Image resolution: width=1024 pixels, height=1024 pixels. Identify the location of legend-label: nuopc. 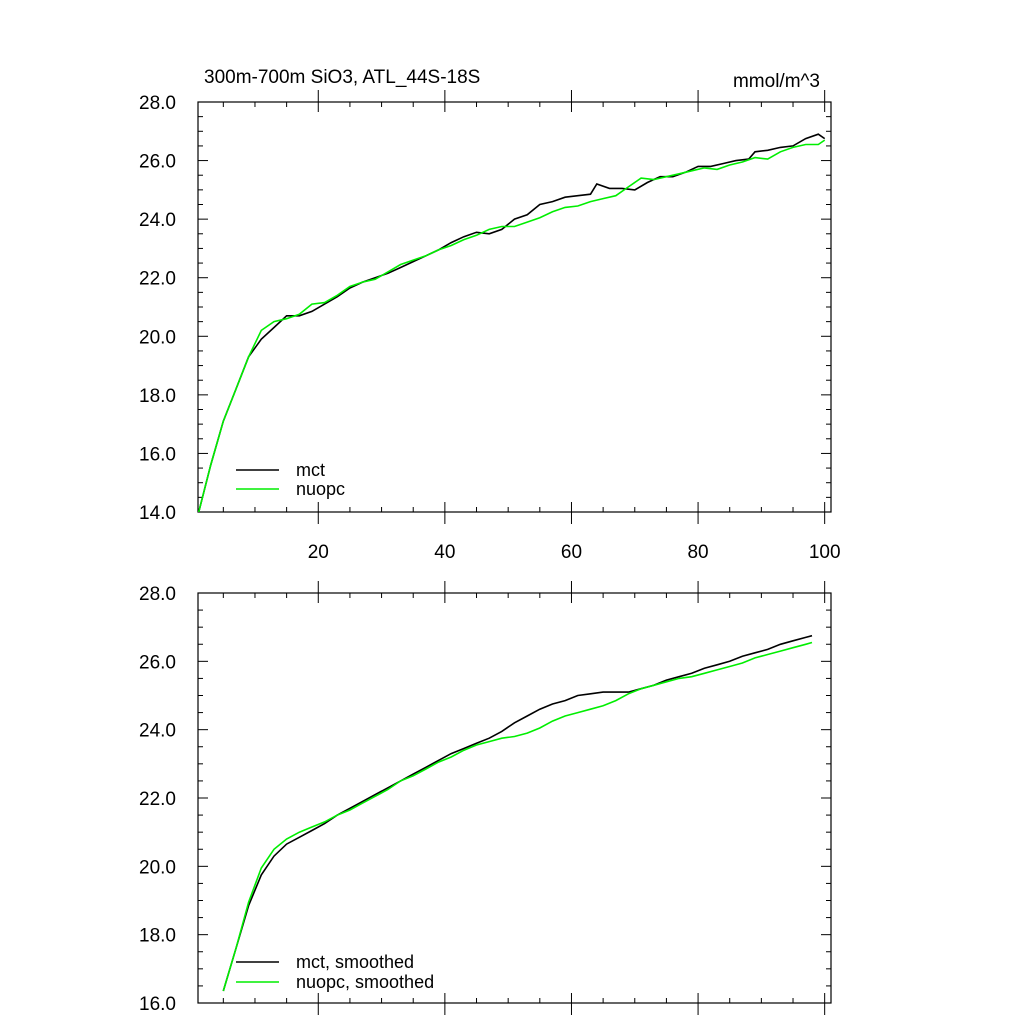
(320, 489).